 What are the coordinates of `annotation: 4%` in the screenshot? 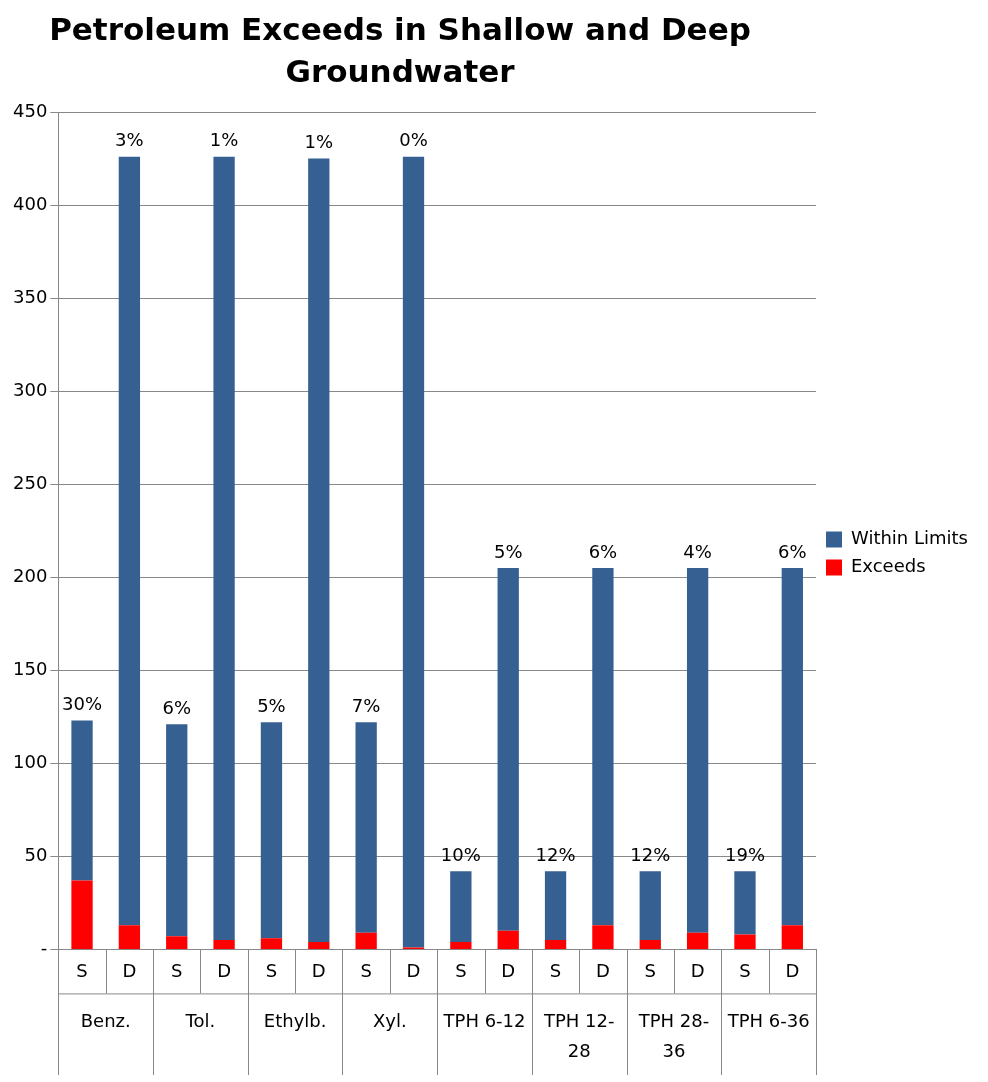 It's located at (697, 551).